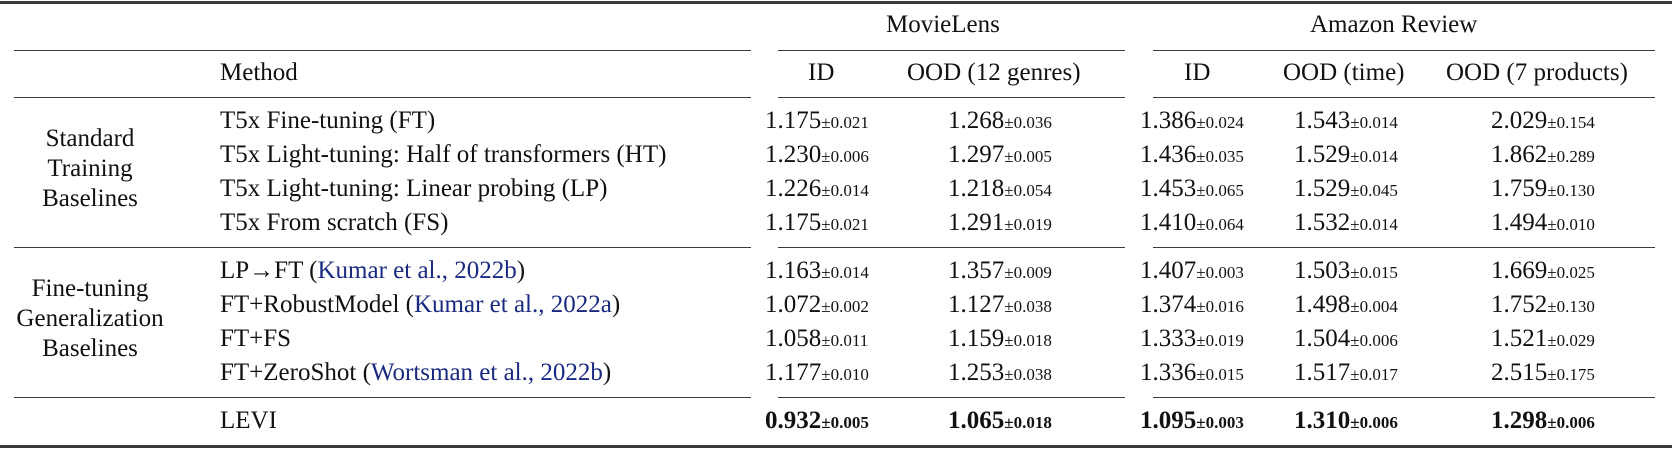  What do you see at coordinates (1192, 338) in the screenshot?
I see `cell: 1.333±0.019` at bounding box center [1192, 338].